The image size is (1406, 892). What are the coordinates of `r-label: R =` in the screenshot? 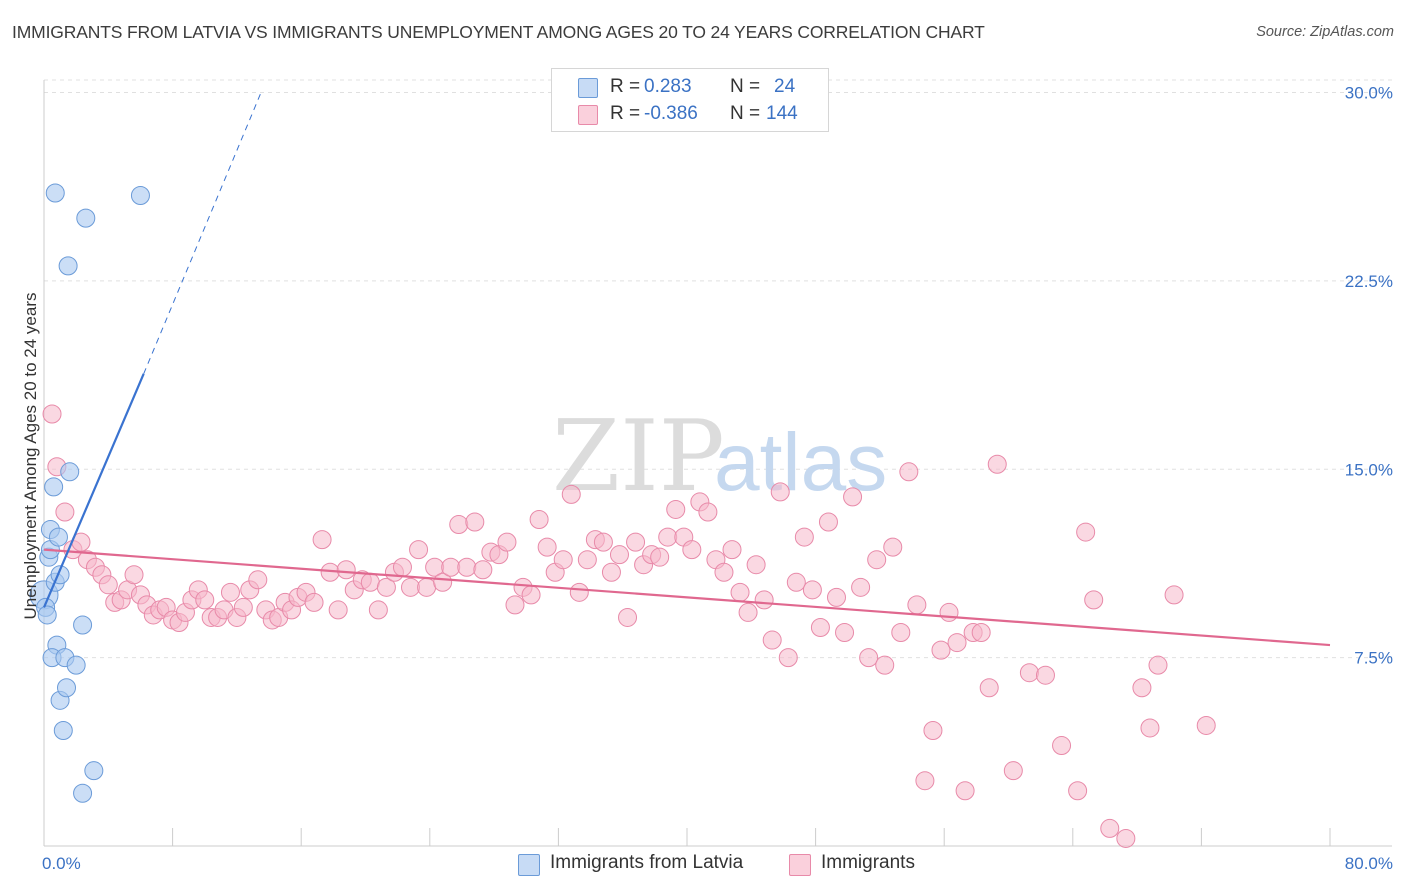 It's located at (625, 86).